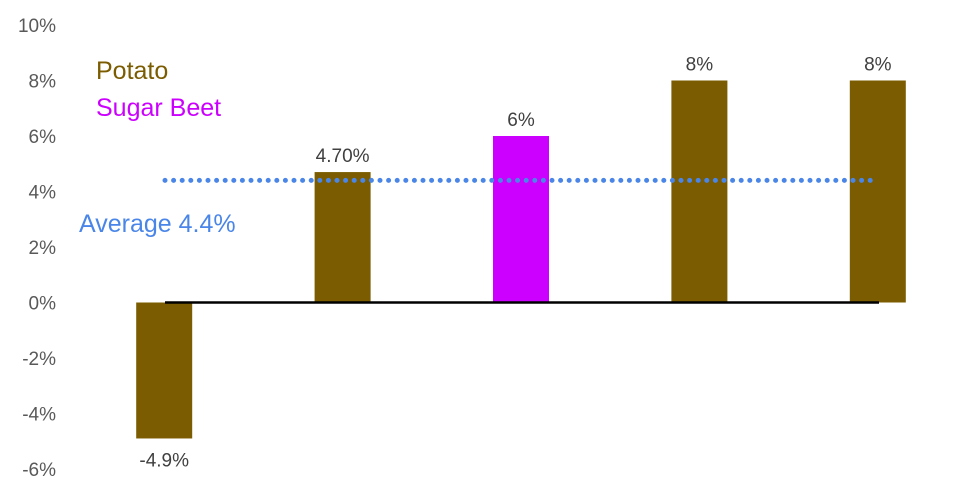 The height and width of the screenshot is (480, 957). Describe the element at coordinates (39, 470) in the screenshot. I see `y-tick-label: -6%` at that location.